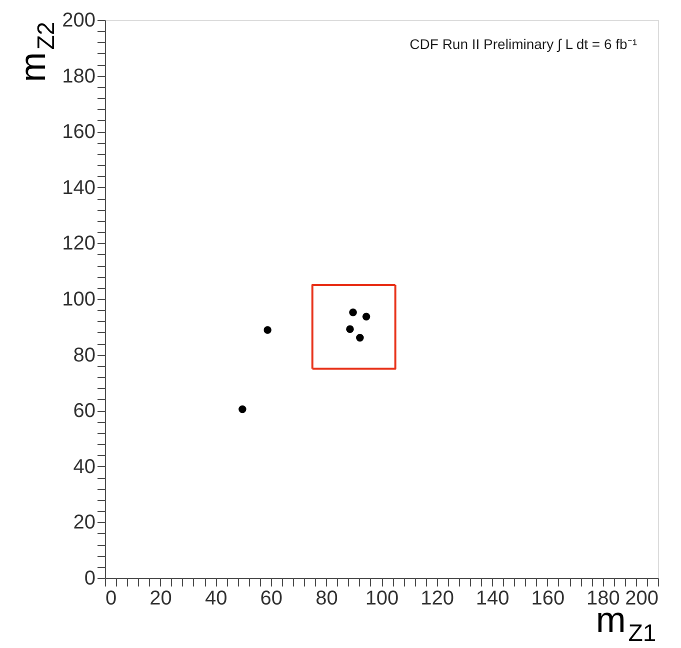  Describe the element at coordinates (524, 44) in the screenshot. I see `annotation: CDF Run II Preliminary ∫ L dt = 6 fb⁻¹` at that location.